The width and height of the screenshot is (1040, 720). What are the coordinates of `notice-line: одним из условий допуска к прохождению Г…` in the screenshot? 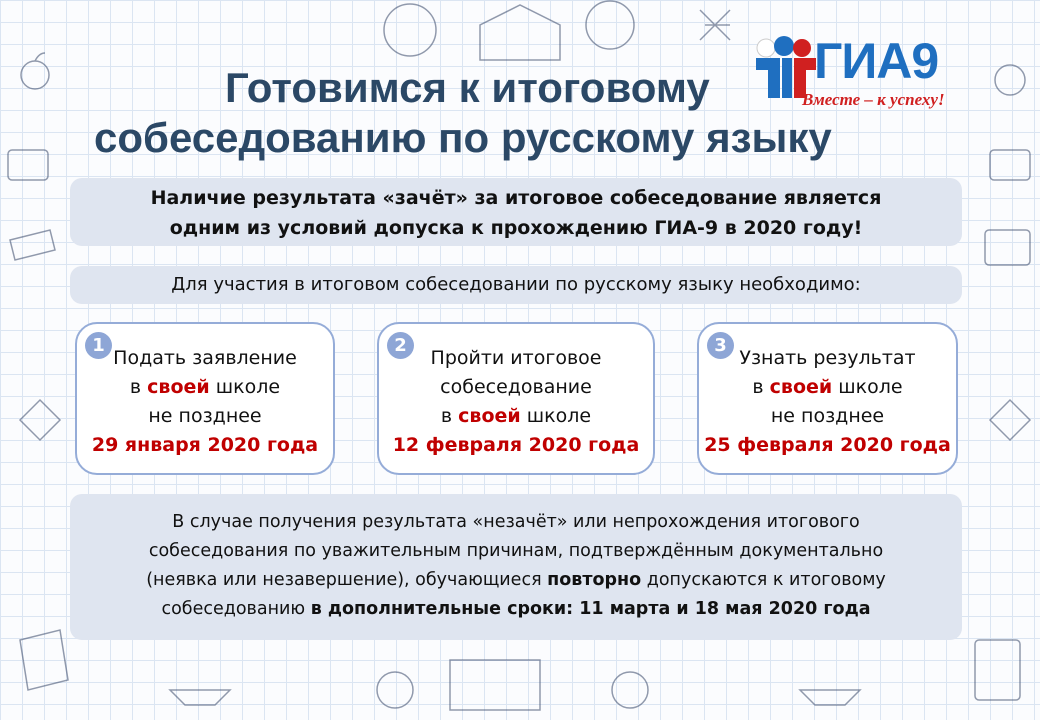 It's located at (516, 228).